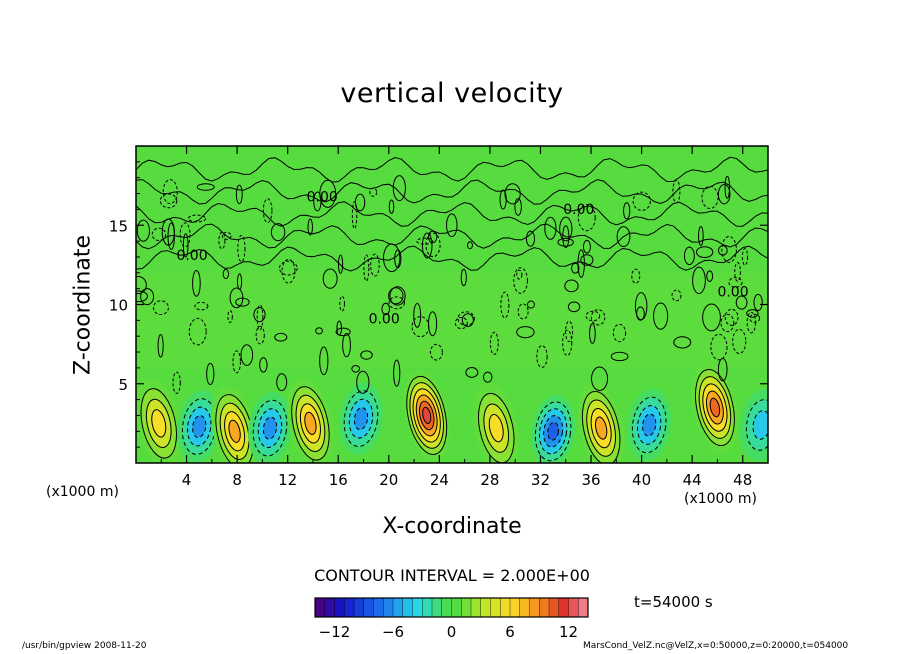 The width and height of the screenshot is (904, 654). What do you see at coordinates (451, 619) in the screenshot?
I see `colorbar: −12 −6 0 6 12` at bounding box center [451, 619].